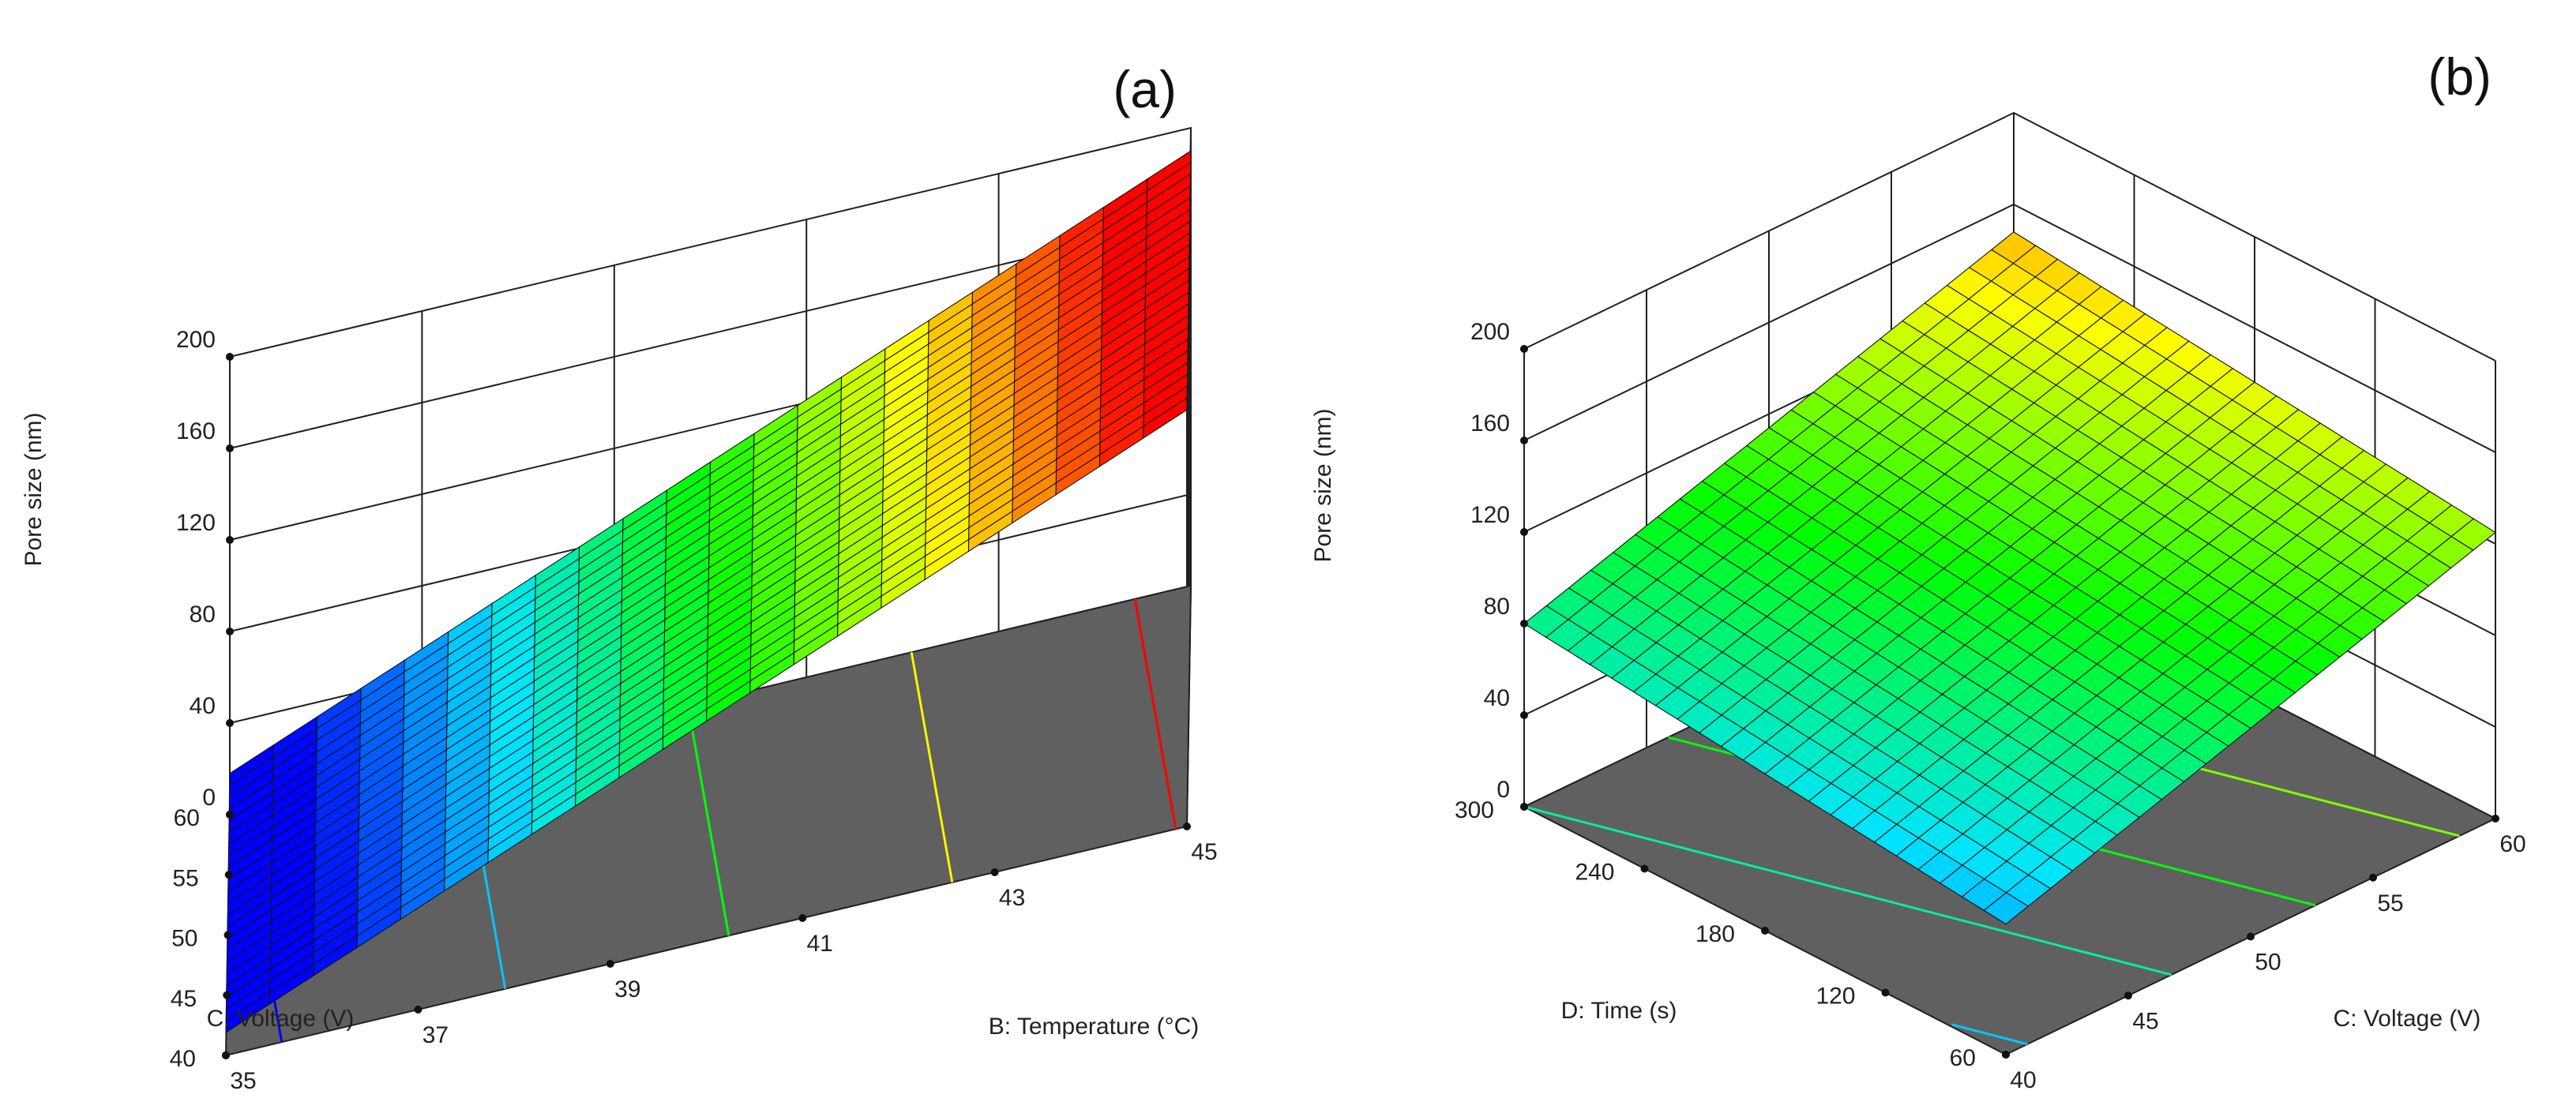 The height and width of the screenshot is (1113, 2576). I want to click on x-tick-label: 40, so click(2023, 1080).